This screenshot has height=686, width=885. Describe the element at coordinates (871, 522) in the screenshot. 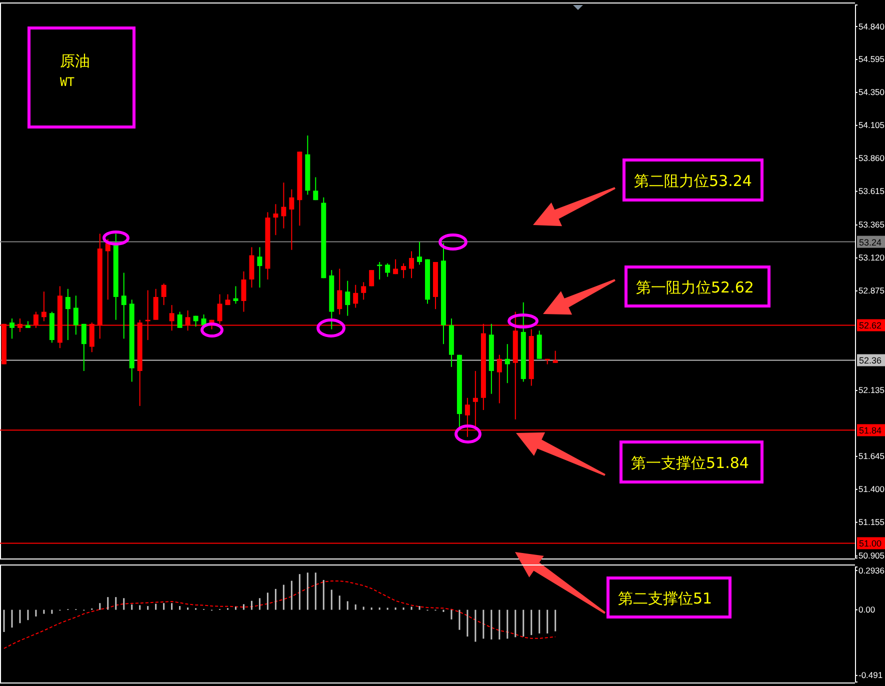

I see `y-tick-label: 51.155` at that location.